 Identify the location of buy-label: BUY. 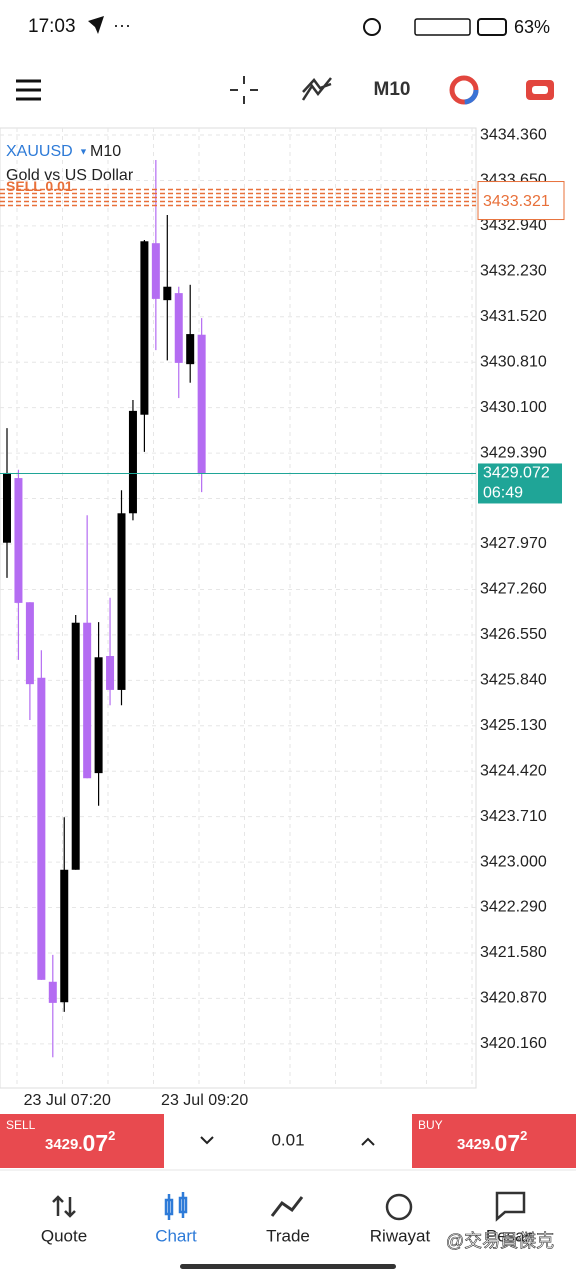
(430, 1125).